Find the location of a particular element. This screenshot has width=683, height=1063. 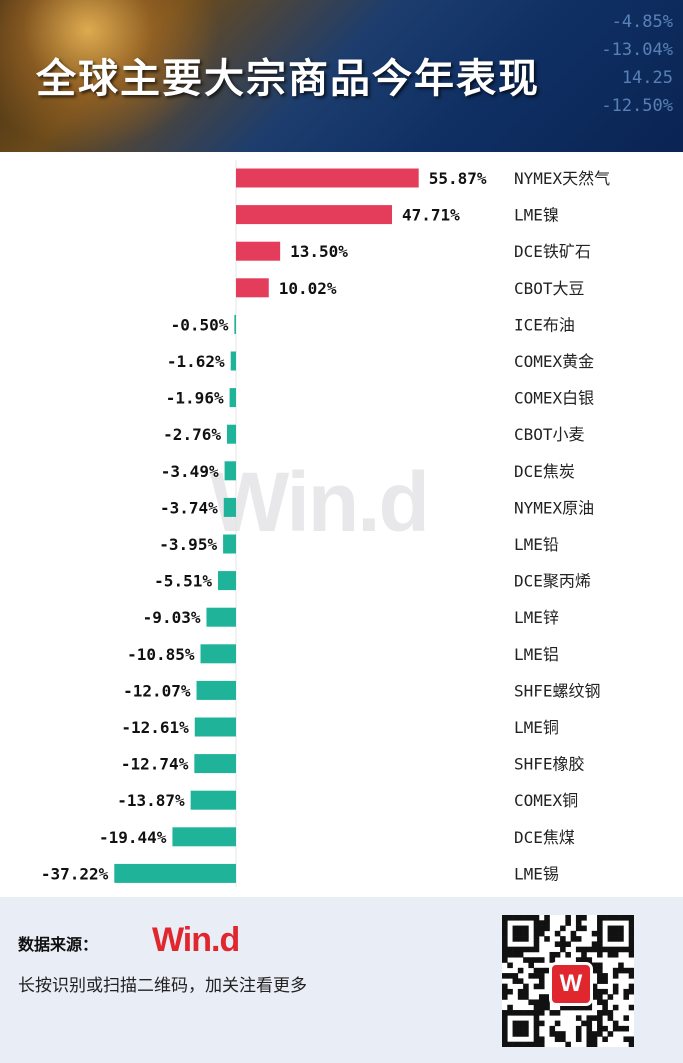

data-label-8: -3.49% is located at coordinates (190, 471).